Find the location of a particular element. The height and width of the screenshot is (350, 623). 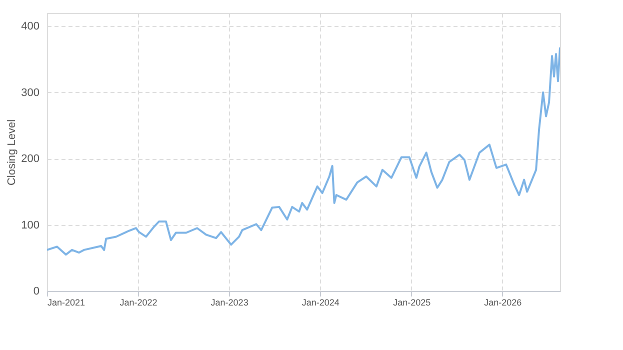

y-tick-label: 300 is located at coordinates (30, 92).